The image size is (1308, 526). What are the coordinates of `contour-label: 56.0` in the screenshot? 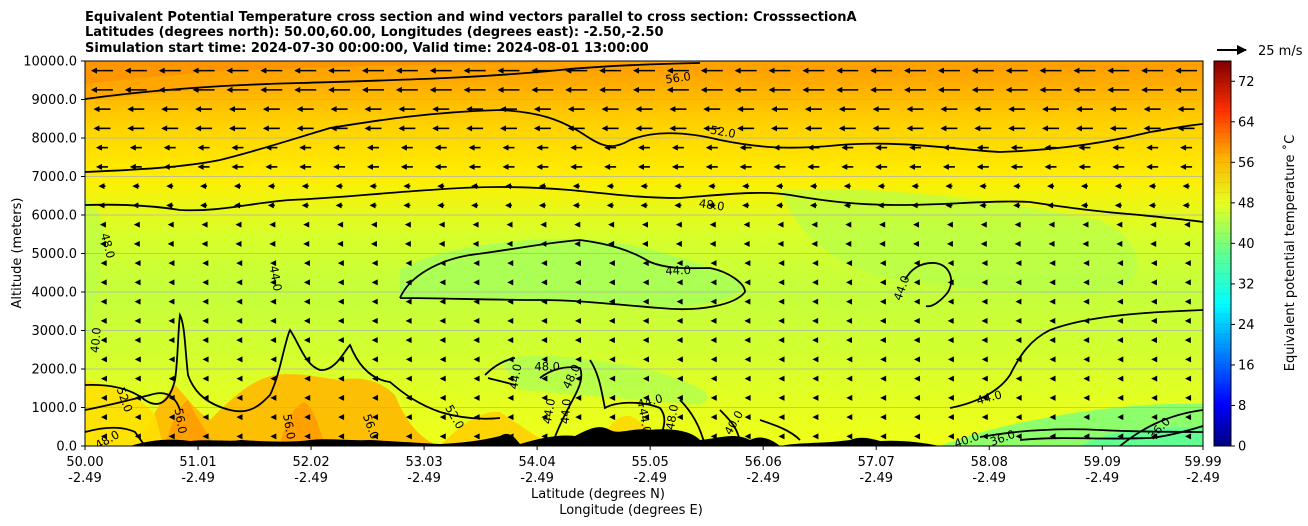 It's located at (181, 421).